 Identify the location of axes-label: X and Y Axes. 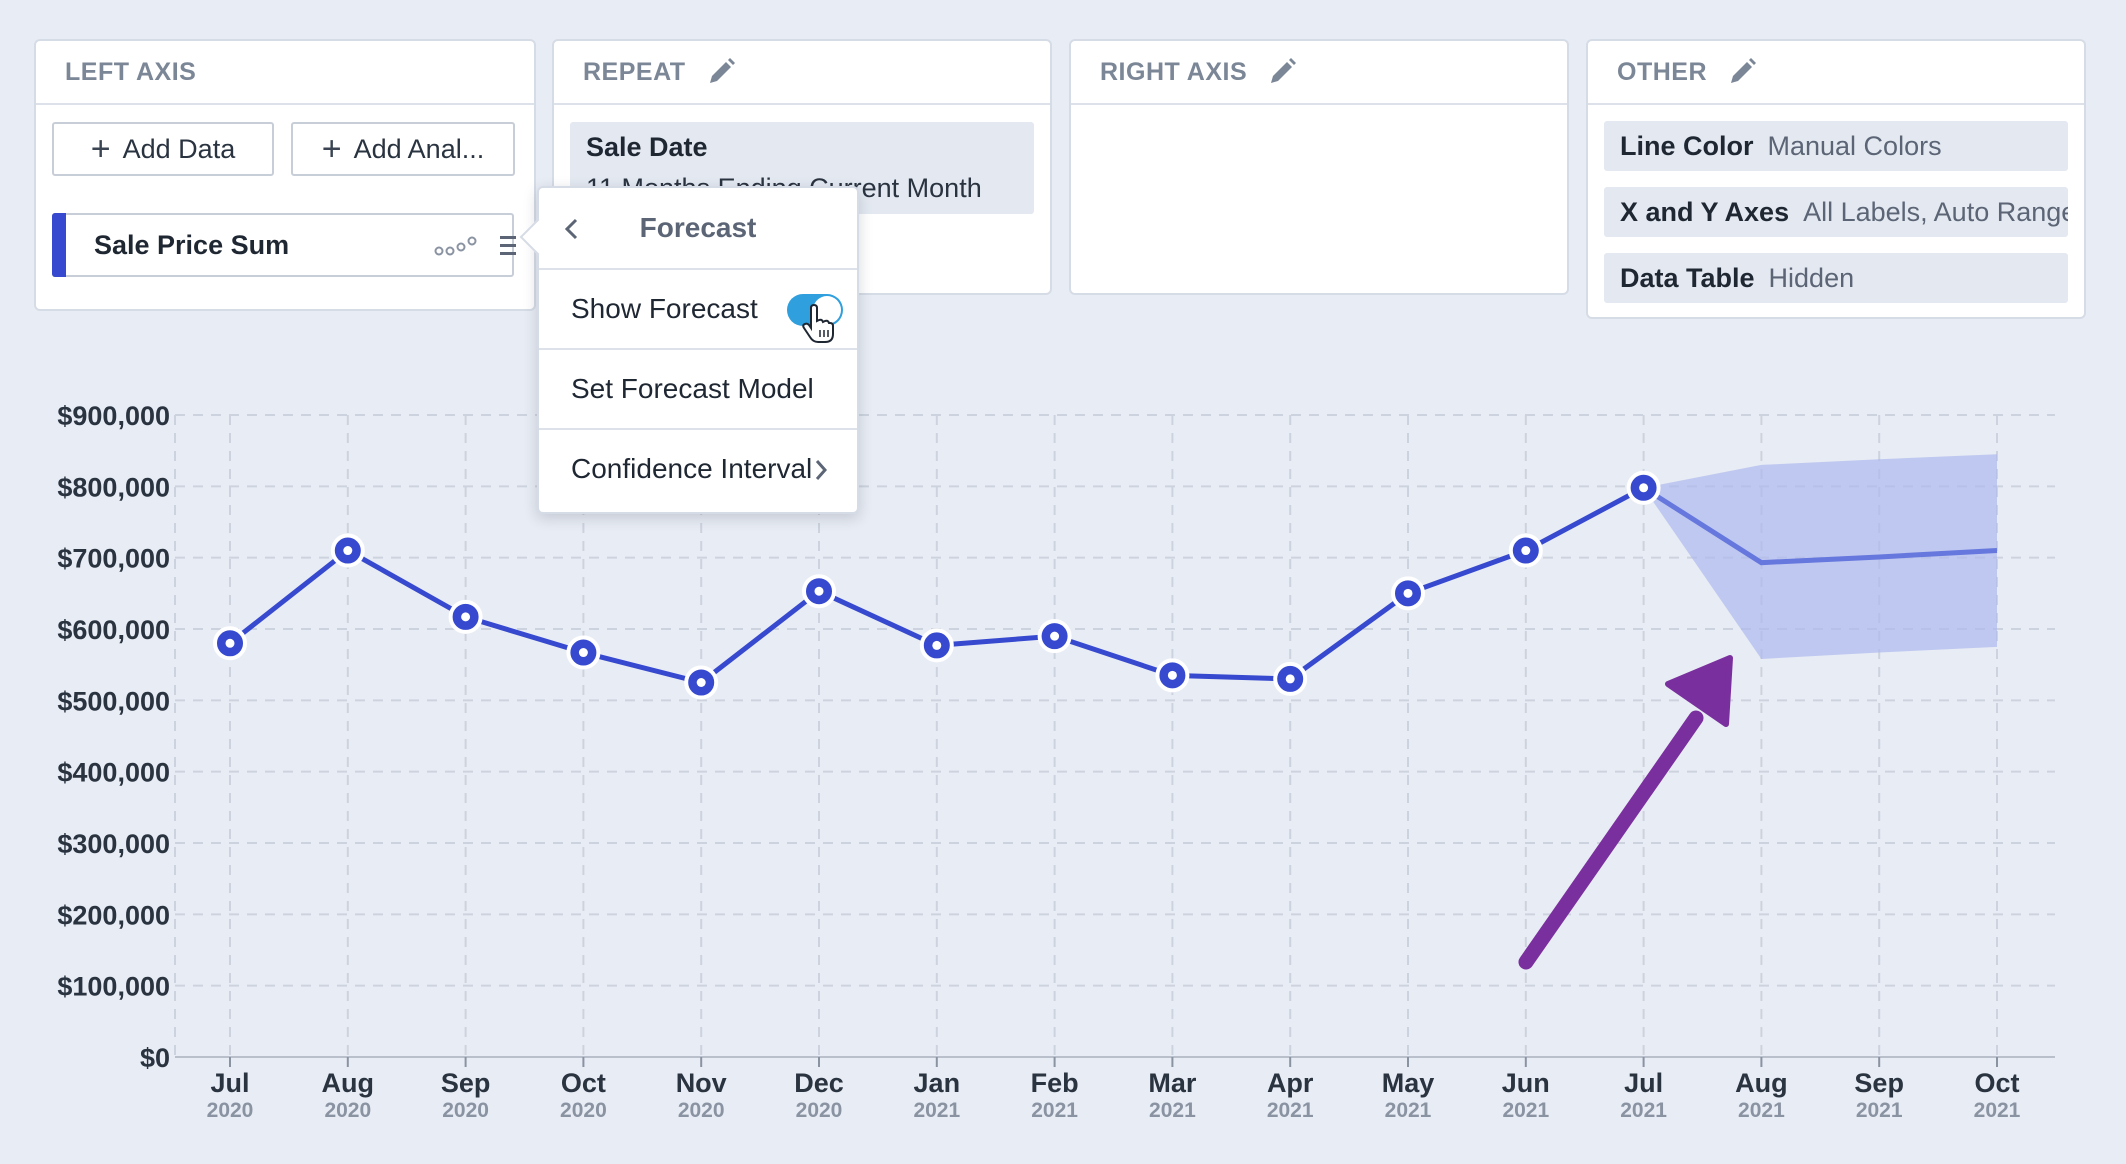
(1705, 211).